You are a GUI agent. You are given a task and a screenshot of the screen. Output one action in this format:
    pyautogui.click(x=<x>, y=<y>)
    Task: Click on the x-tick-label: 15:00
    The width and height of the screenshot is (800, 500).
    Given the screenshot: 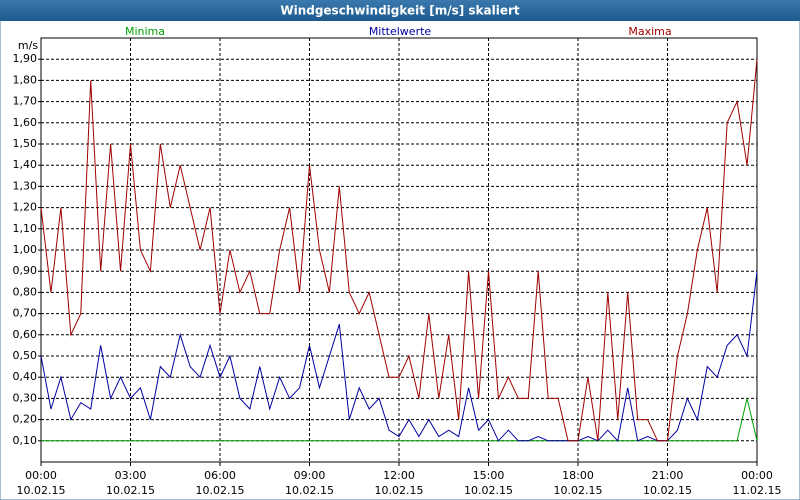 What is the action you would take?
    pyautogui.click(x=489, y=475)
    